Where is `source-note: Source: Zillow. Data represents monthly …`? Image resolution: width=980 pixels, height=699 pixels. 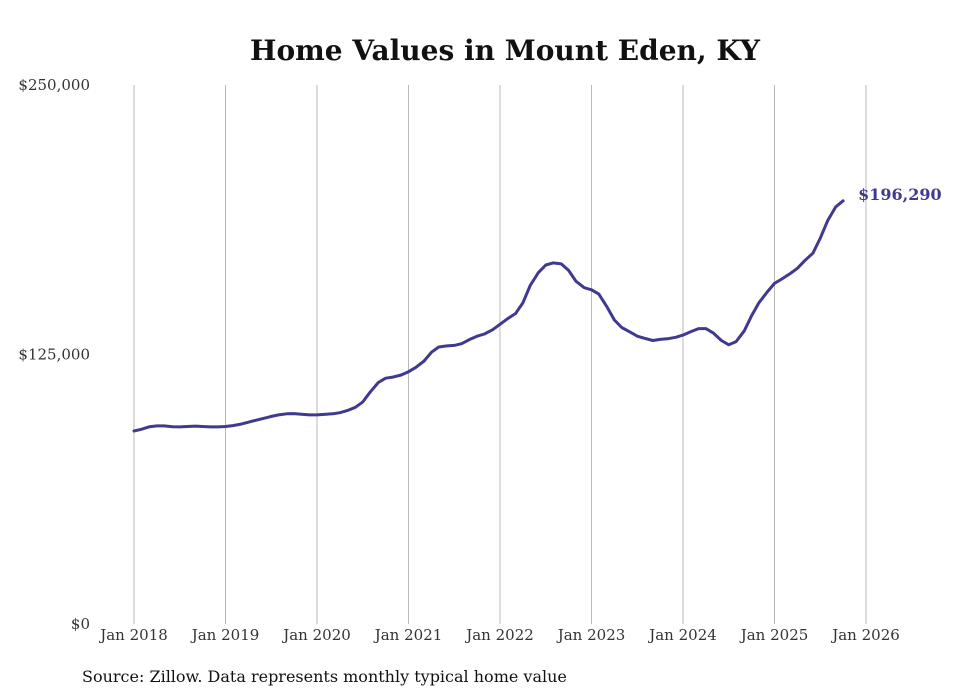
source-note: Source: Zillow. Data represents monthly … is located at coordinates (324, 676).